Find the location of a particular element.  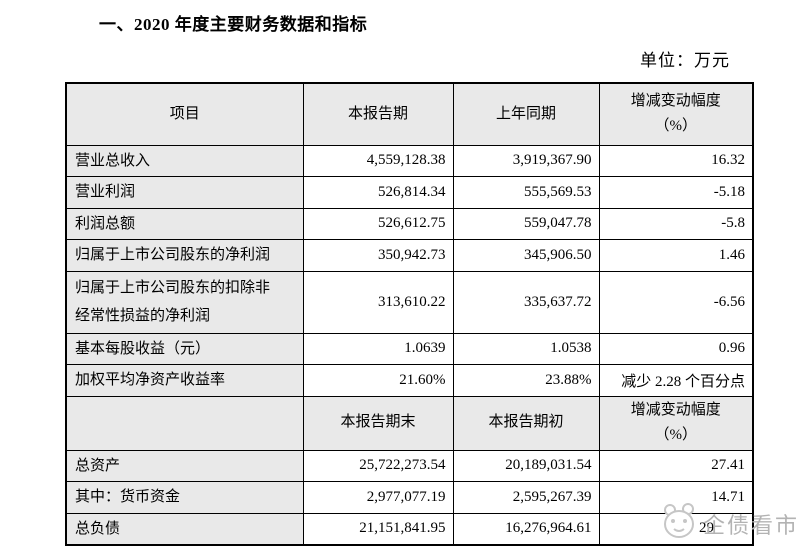

row-value-current: 313,610.22 is located at coordinates (378, 302).